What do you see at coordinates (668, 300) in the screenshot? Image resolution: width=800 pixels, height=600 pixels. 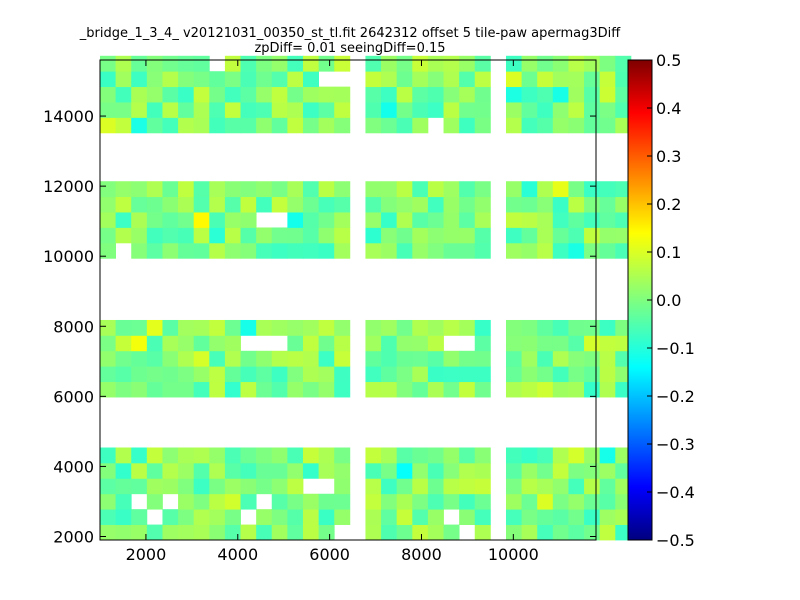 I see `colorbar-tick-label: 0.0` at bounding box center [668, 300].